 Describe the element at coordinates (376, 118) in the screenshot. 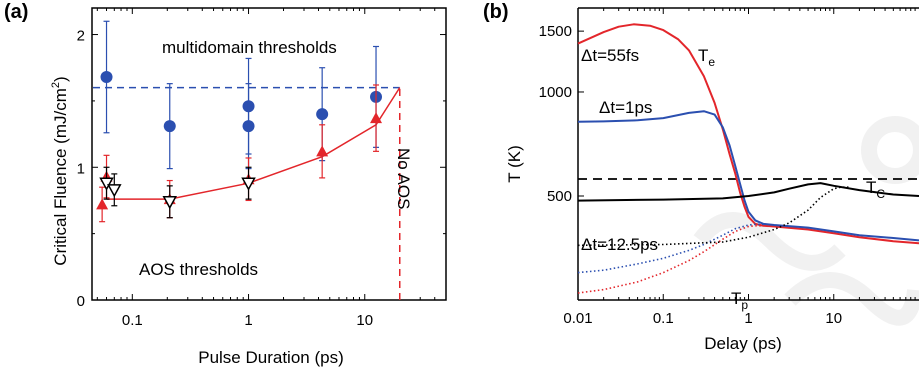

I see `panel-a-series1-point5-marker` at that location.